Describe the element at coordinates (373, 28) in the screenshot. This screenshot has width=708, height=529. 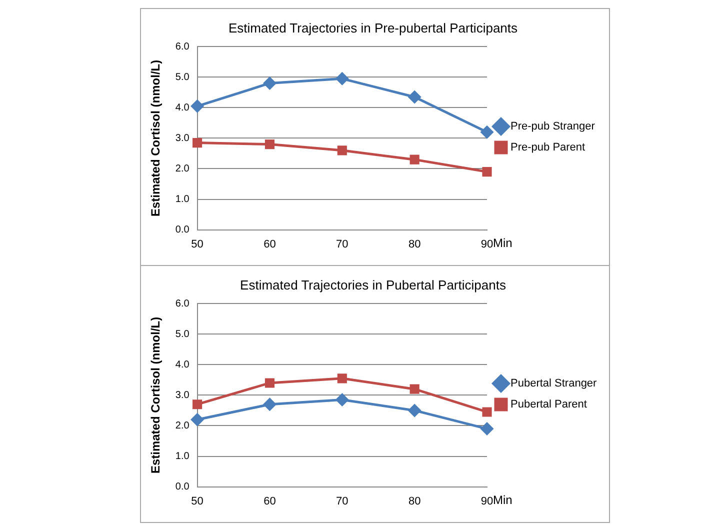
I see `chart-title: Estimated Trajectories in Pre-pubertal Participants` at that location.